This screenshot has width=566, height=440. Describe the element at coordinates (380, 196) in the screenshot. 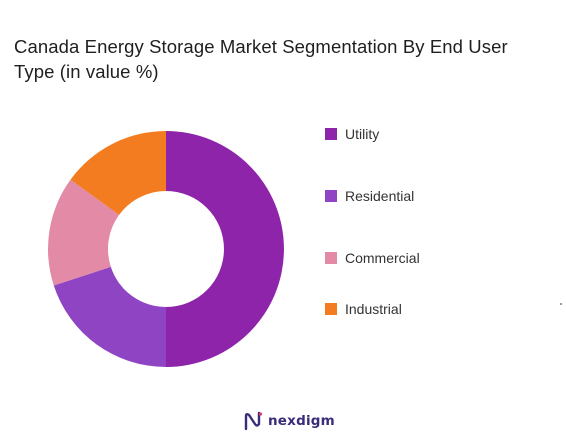

I see `legend-label: Residential` at that location.